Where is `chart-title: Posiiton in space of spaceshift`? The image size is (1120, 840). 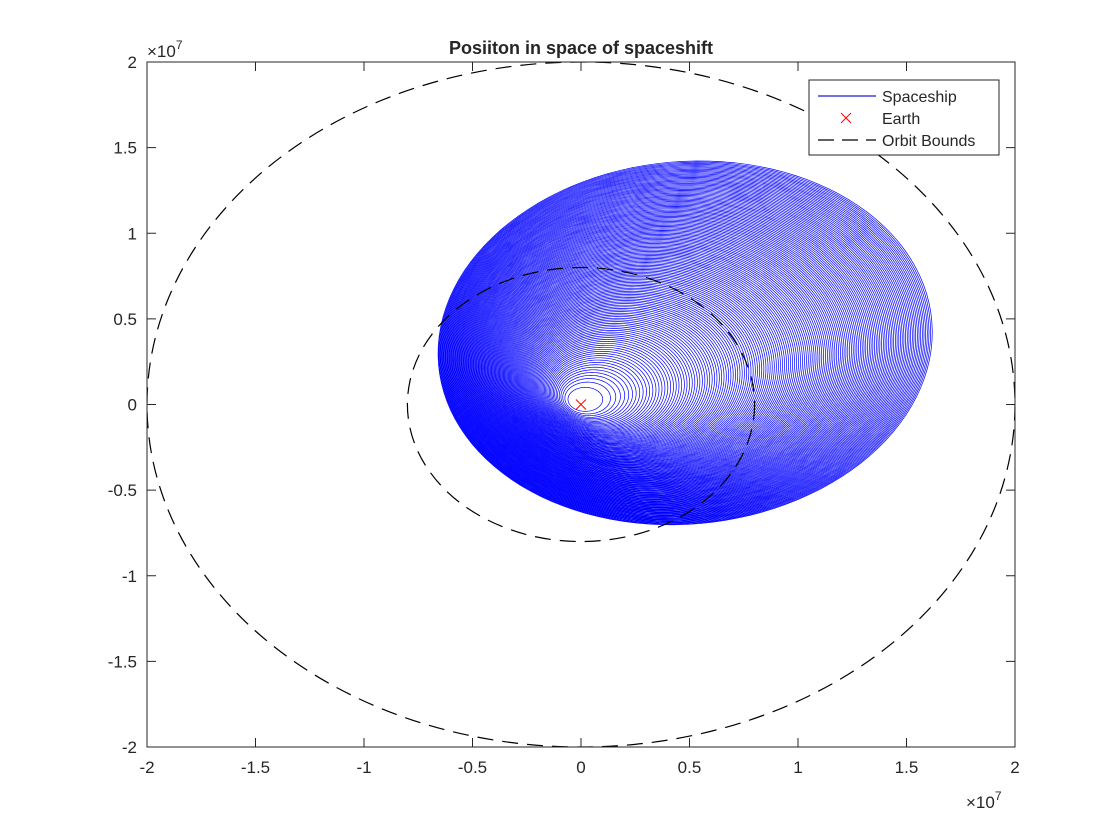
chart-title: Posiiton in space of spaceshift is located at coordinates (581, 48).